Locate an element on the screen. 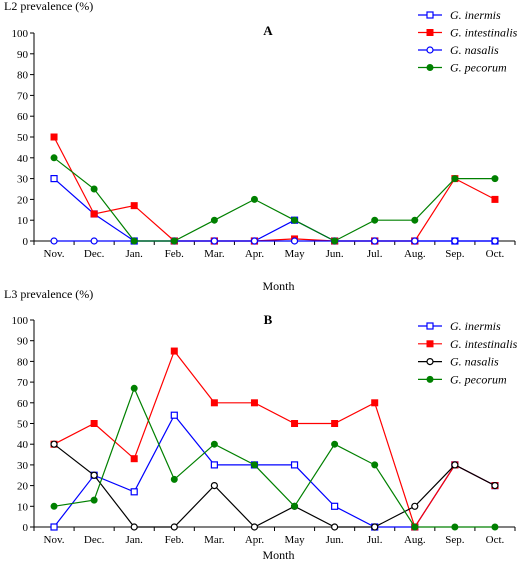 The width and height of the screenshot is (526, 577). x-tick-label: May is located at coordinates (294, 254).